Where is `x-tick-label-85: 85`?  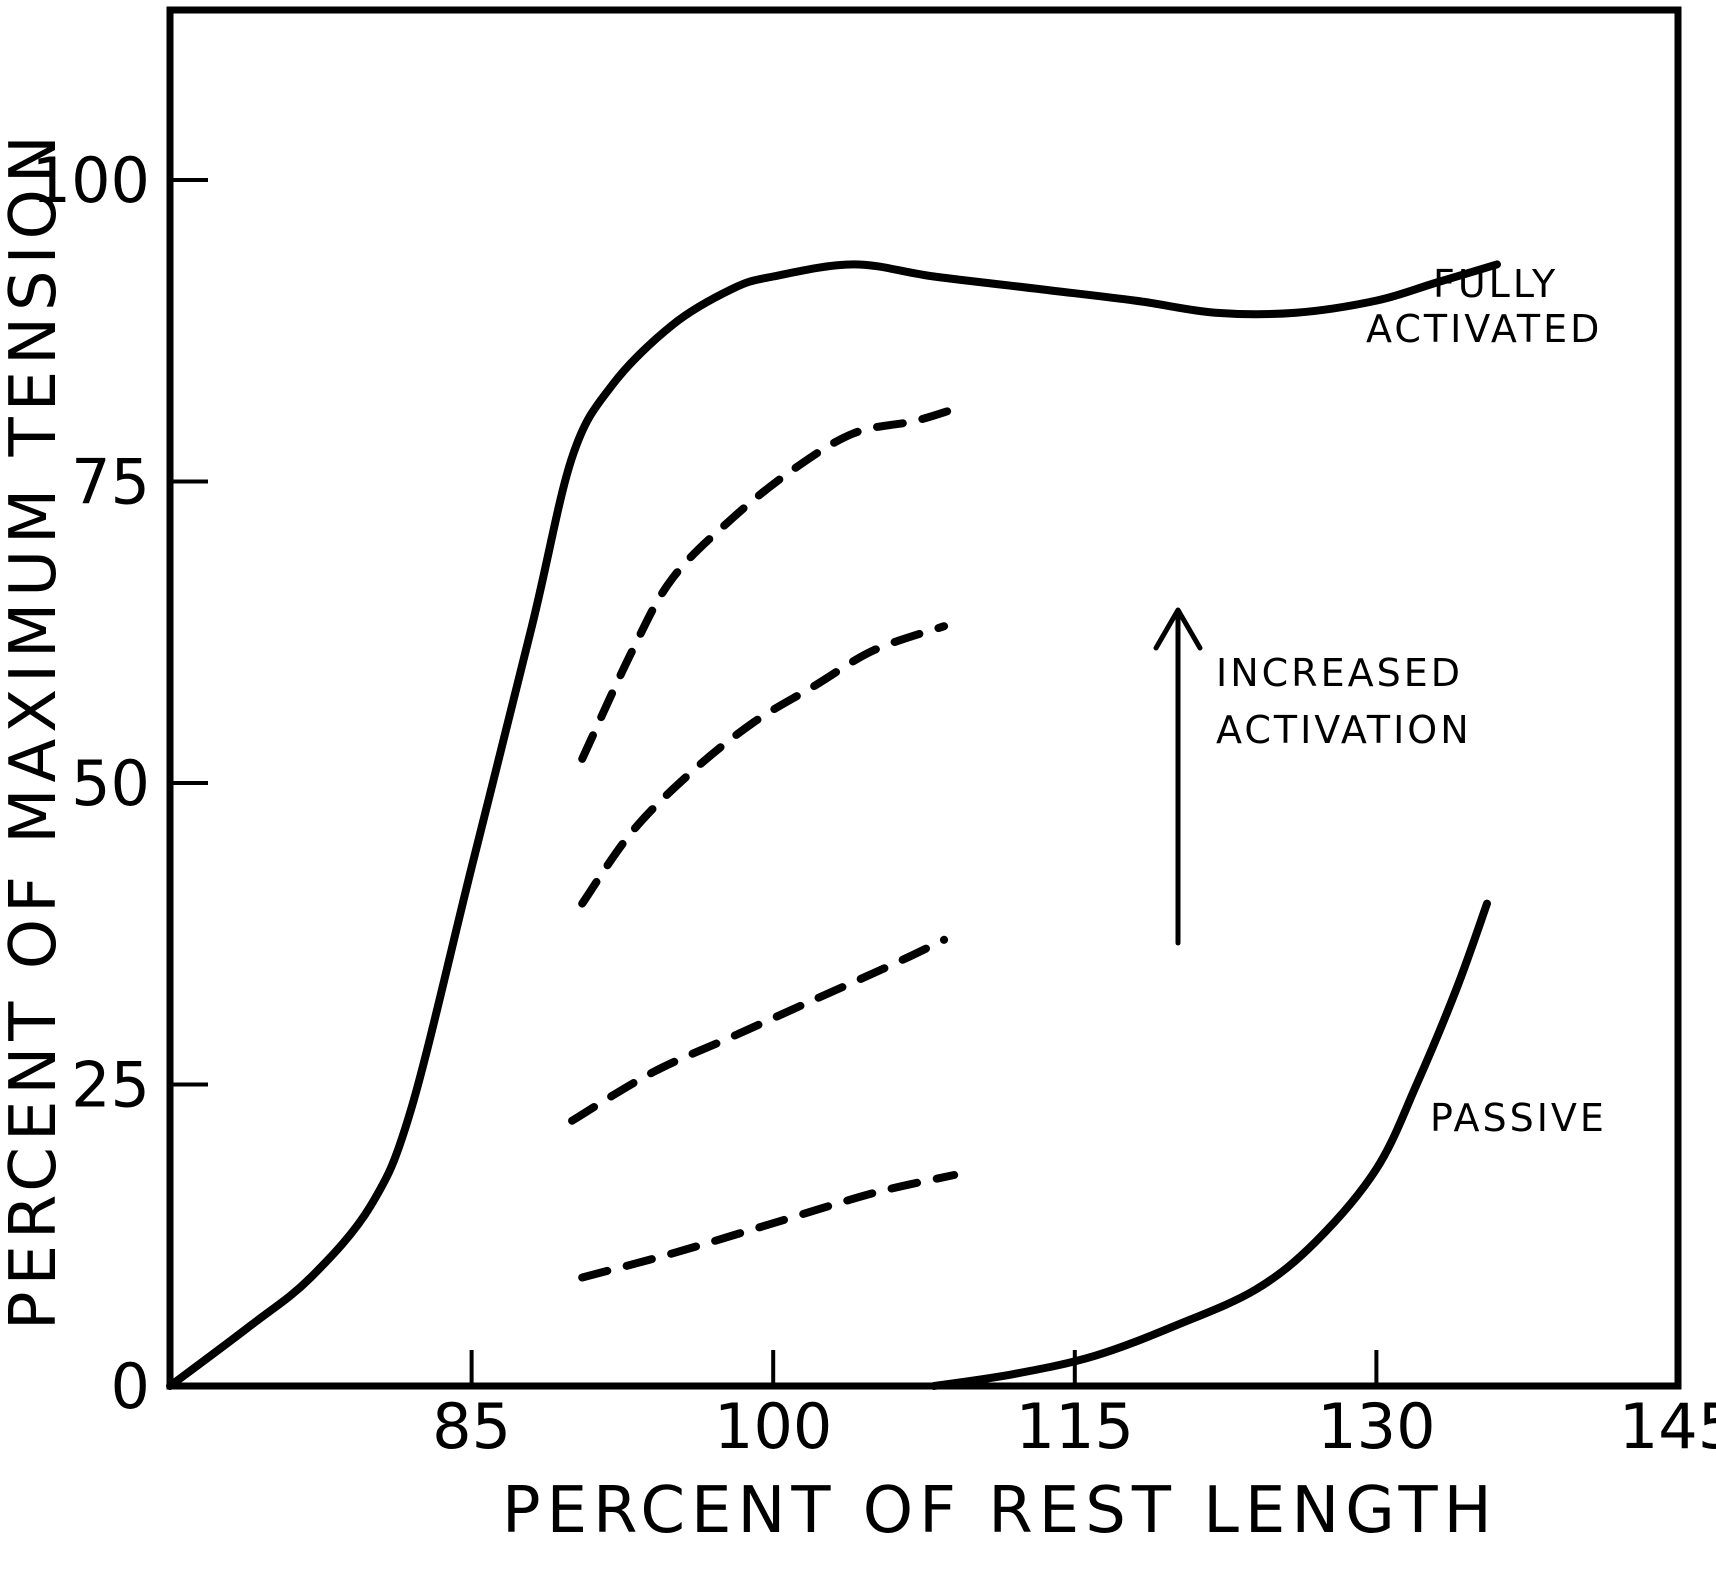 x-tick-label-85: 85 is located at coordinates (471, 1426).